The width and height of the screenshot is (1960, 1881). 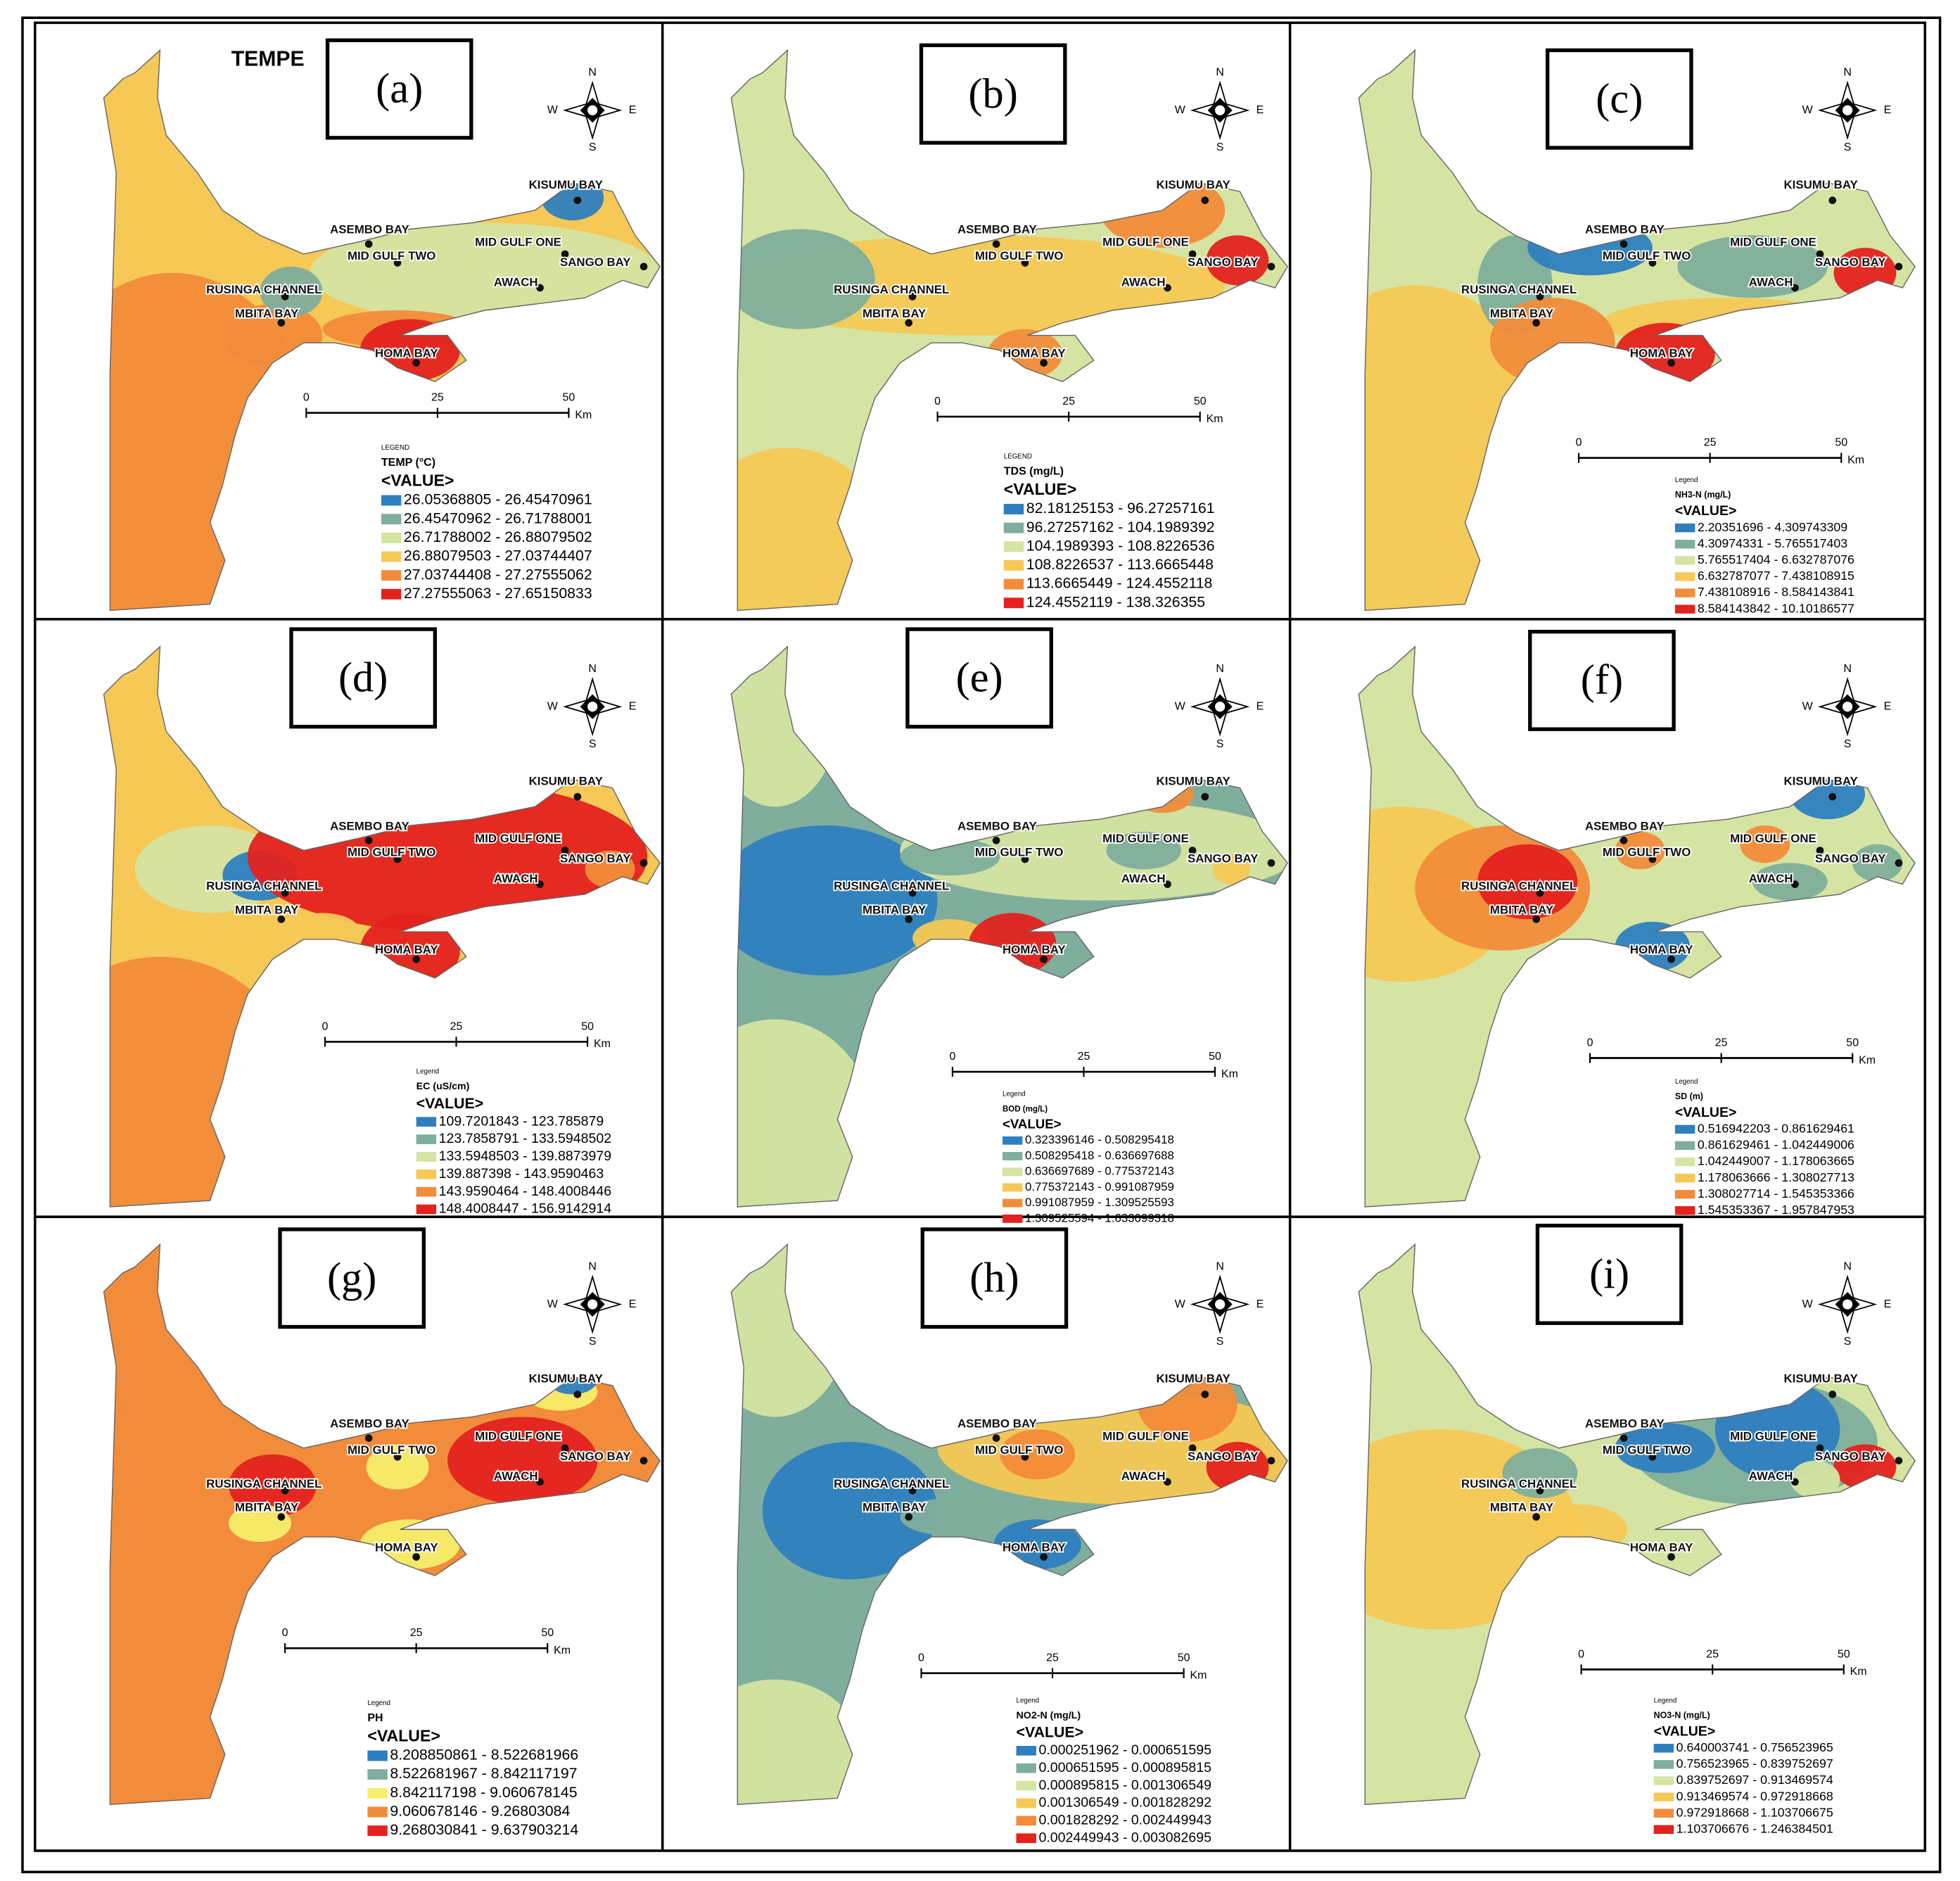 I want to click on legend-class: 8.584143842 - 10.10186577, so click(x=1776, y=608).